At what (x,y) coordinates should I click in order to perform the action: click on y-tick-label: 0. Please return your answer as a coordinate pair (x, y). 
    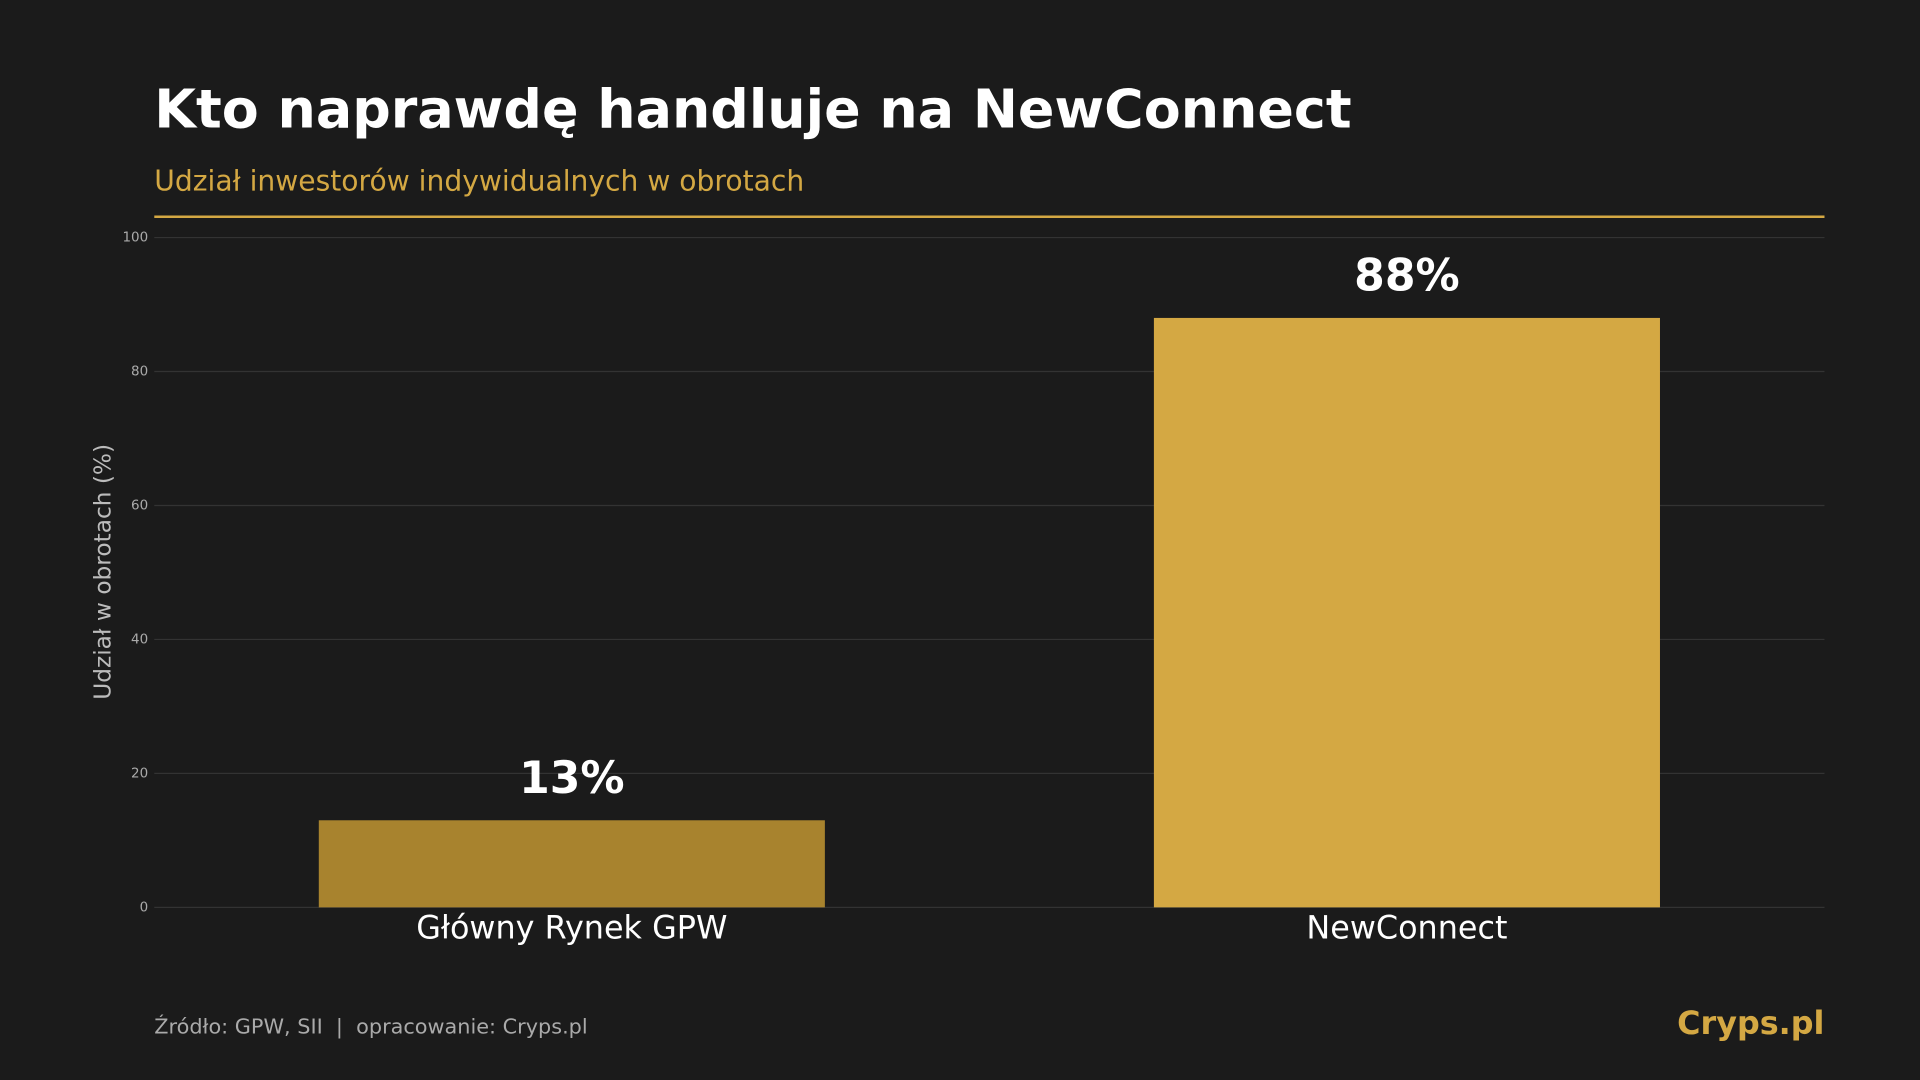
    Looking at the image, I should click on (144, 907).